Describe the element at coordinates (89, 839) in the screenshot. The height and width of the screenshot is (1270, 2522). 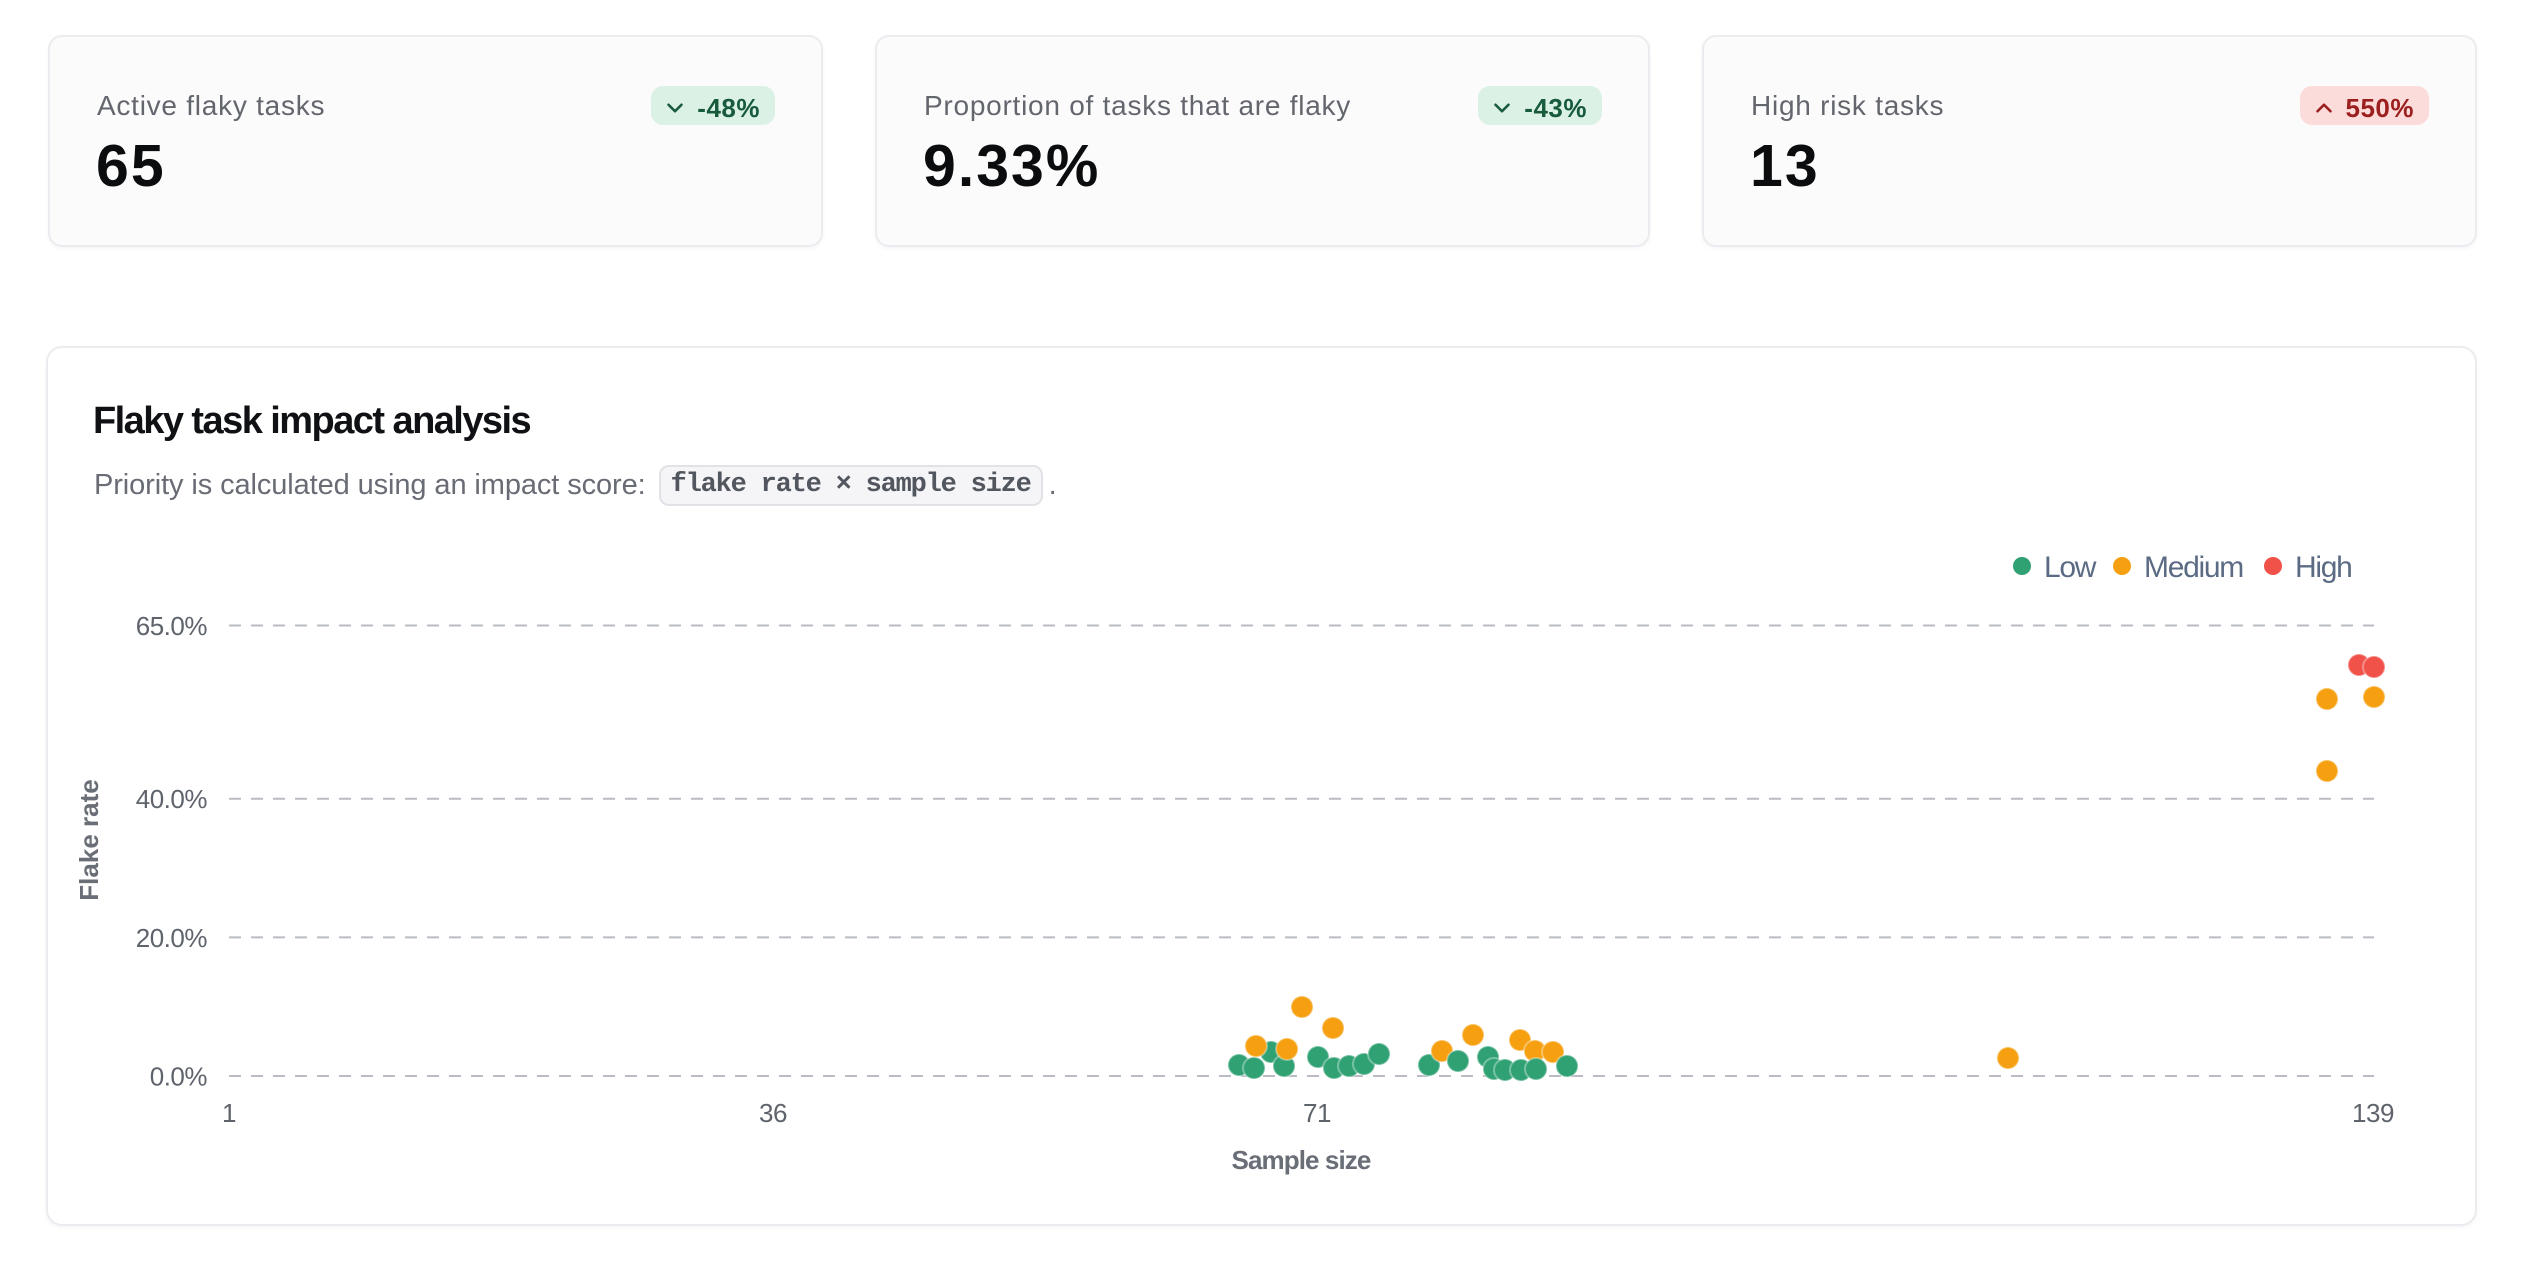
I see `svg-text: Flake rate` at that location.